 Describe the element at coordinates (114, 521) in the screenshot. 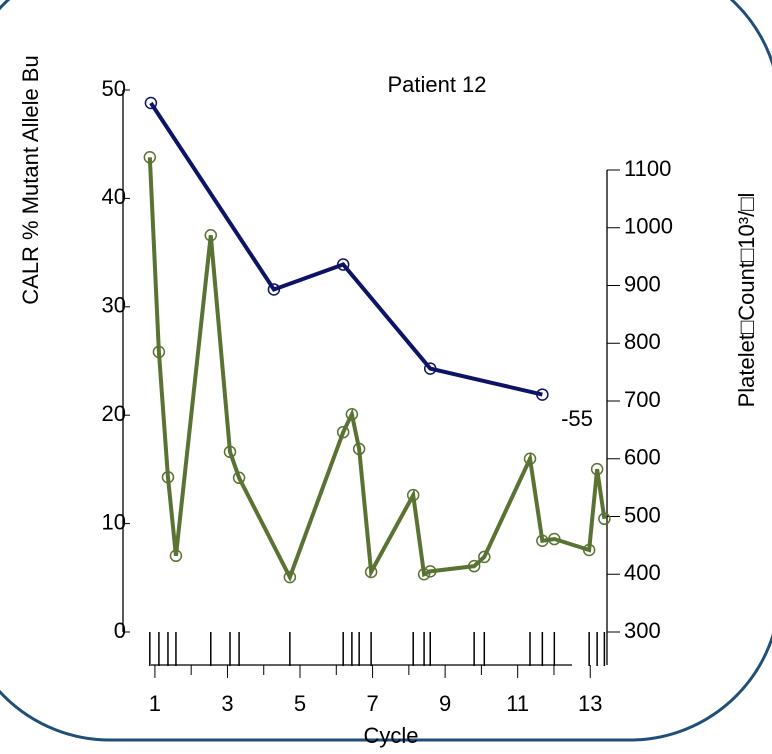

I see `y-tick-label: 10` at that location.